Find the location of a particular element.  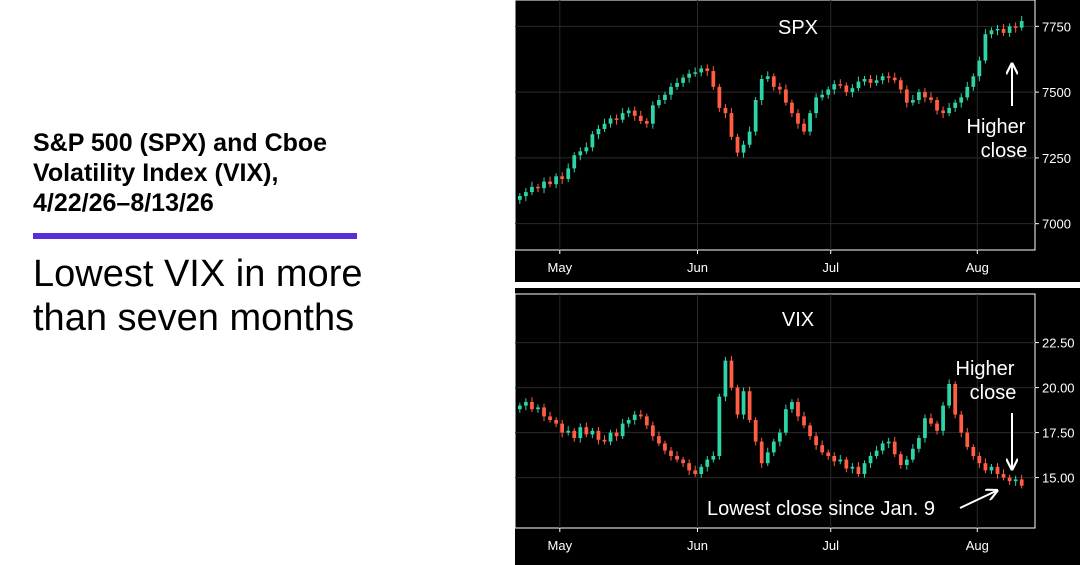

vix-candles is located at coordinates (770, 422).